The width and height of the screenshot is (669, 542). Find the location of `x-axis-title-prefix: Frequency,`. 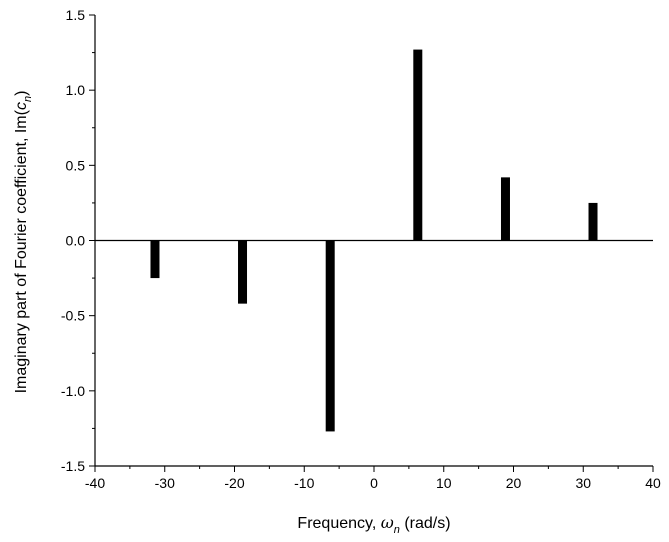

x-axis-title-prefix: Frequency, is located at coordinates (338, 523).